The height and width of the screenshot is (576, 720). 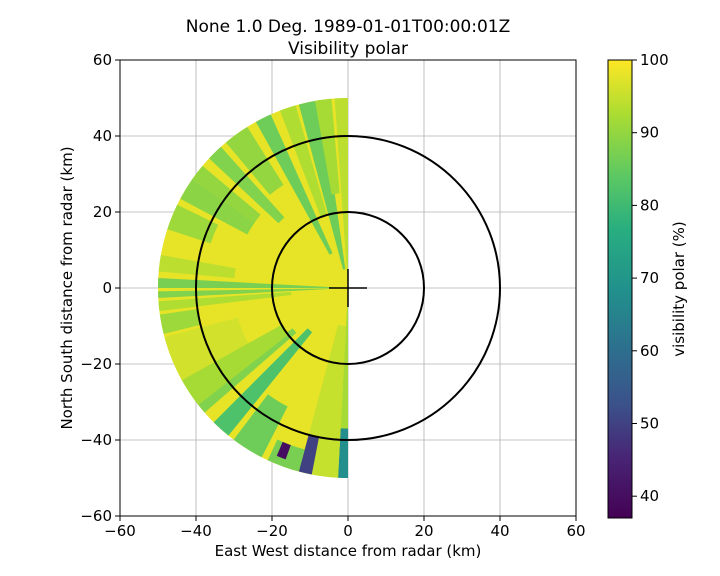 I want to click on y-tick-label: −20, so click(x=96, y=364).